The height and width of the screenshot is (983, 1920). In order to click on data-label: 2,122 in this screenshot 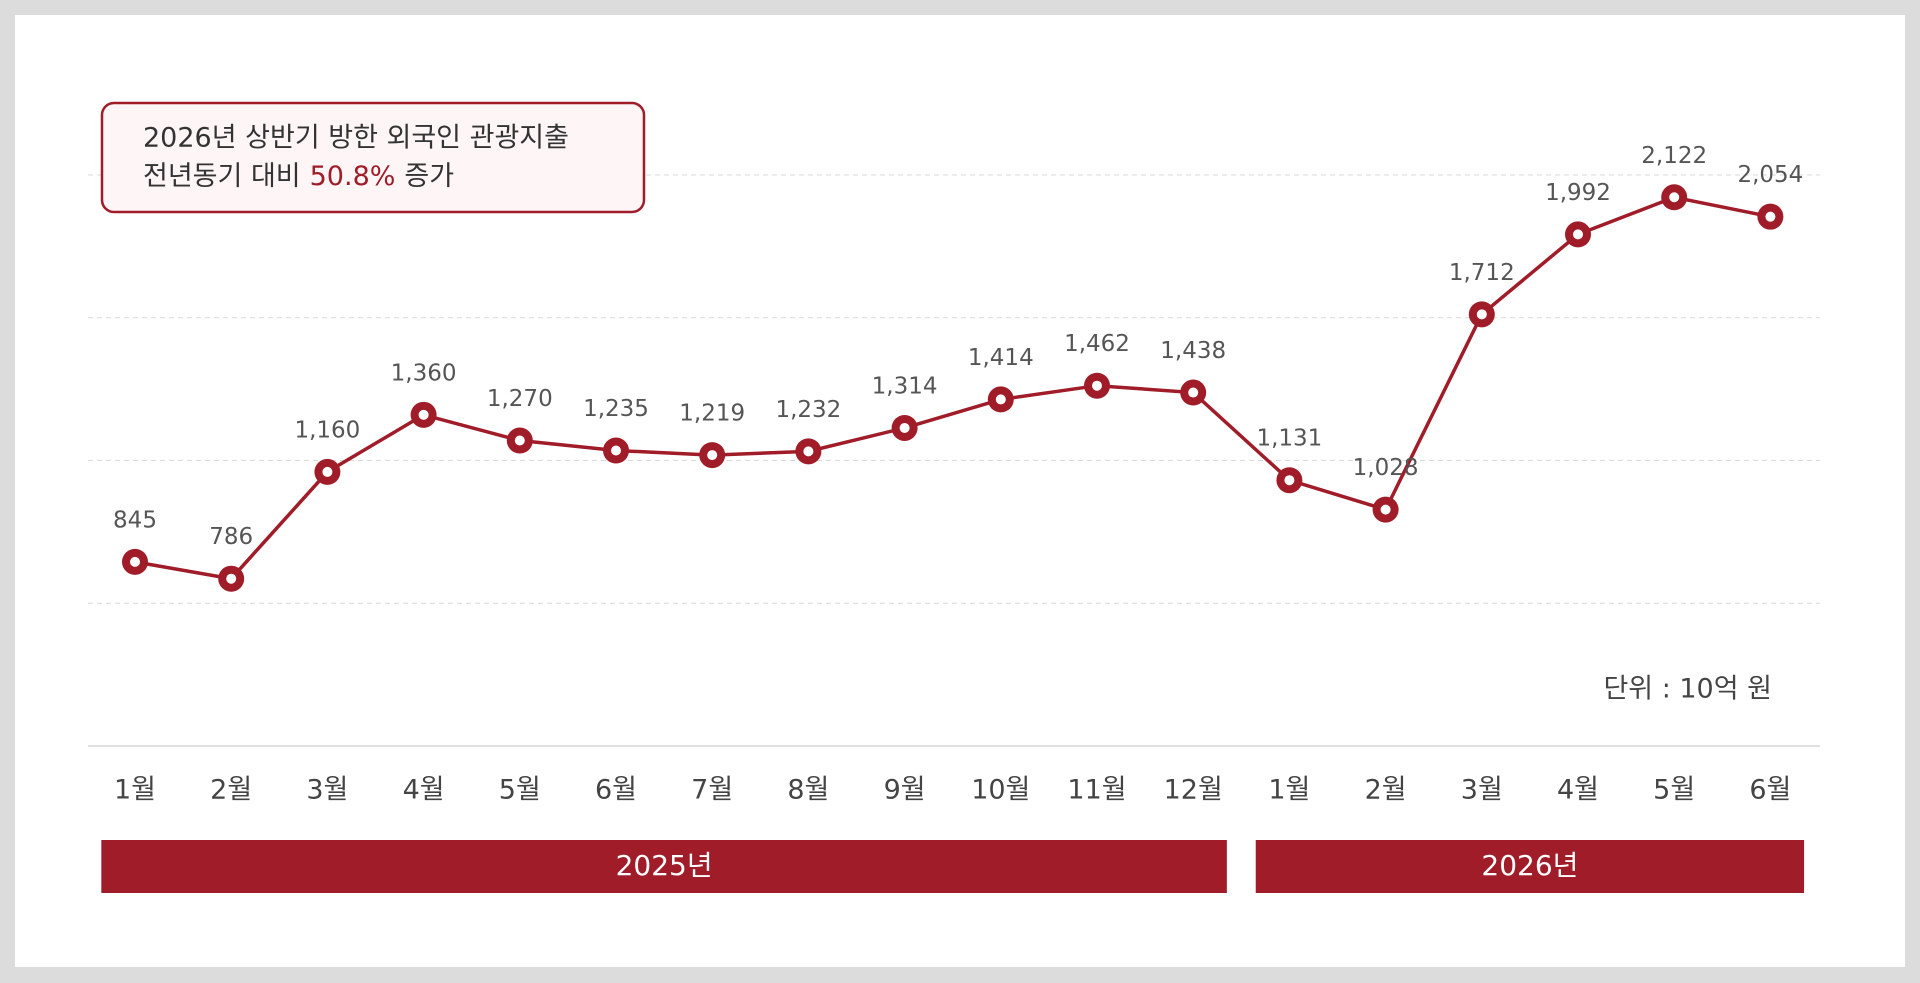, I will do `click(1674, 156)`.